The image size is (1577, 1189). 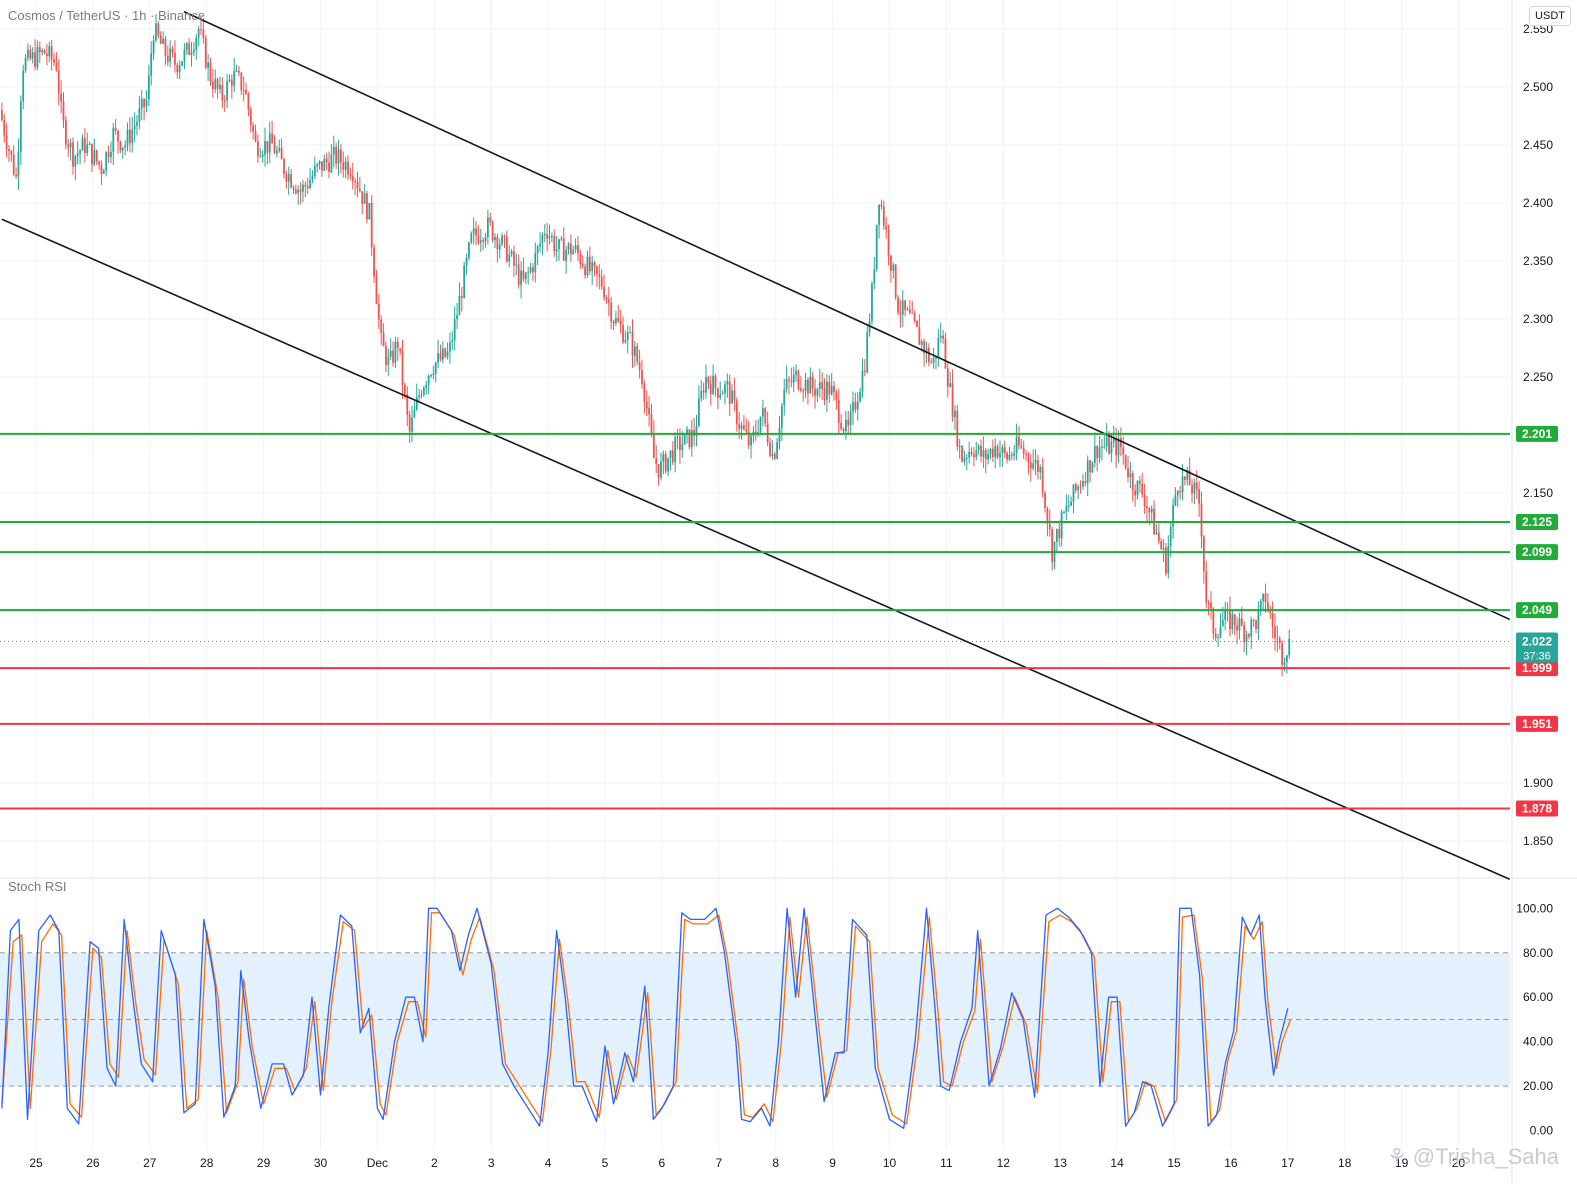 What do you see at coordinates (1004, 1163) in the screenshot?
I see `time-tick-label: 12` at bounding box center [1004, 1163].